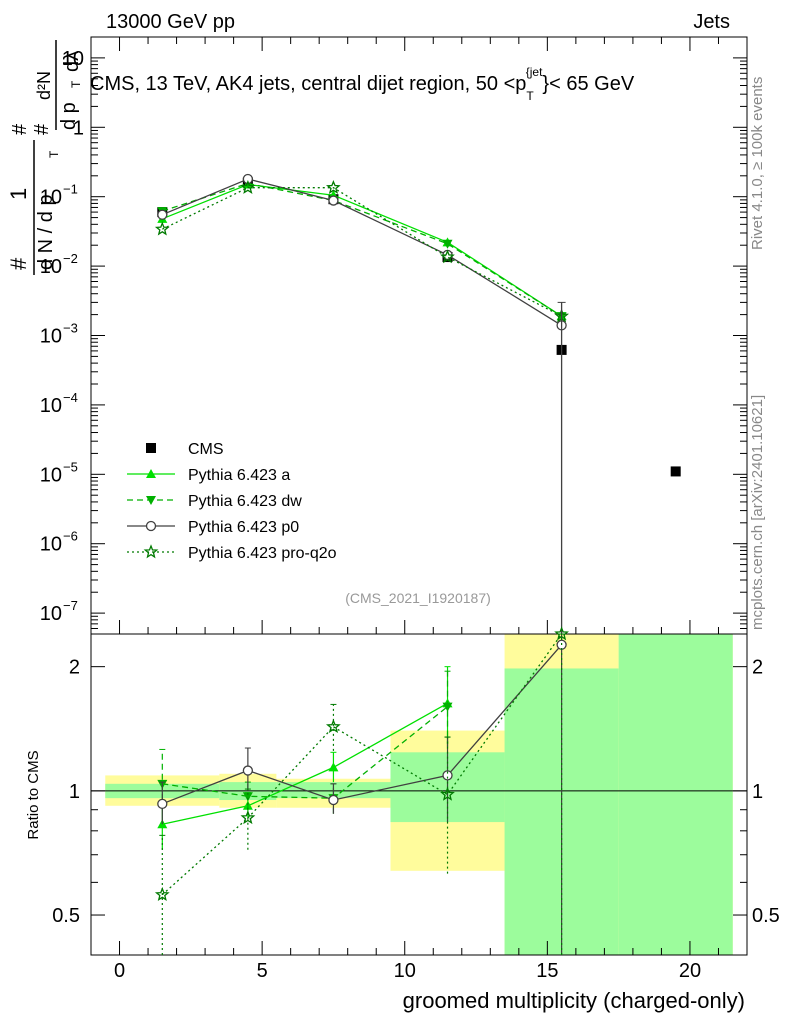 This screenshot has height=1024, width=786. What do you see at coordinates (42, 129) in the screenshot?
I see `ylabel-hash-3: #` at bounding box center [42, 129].